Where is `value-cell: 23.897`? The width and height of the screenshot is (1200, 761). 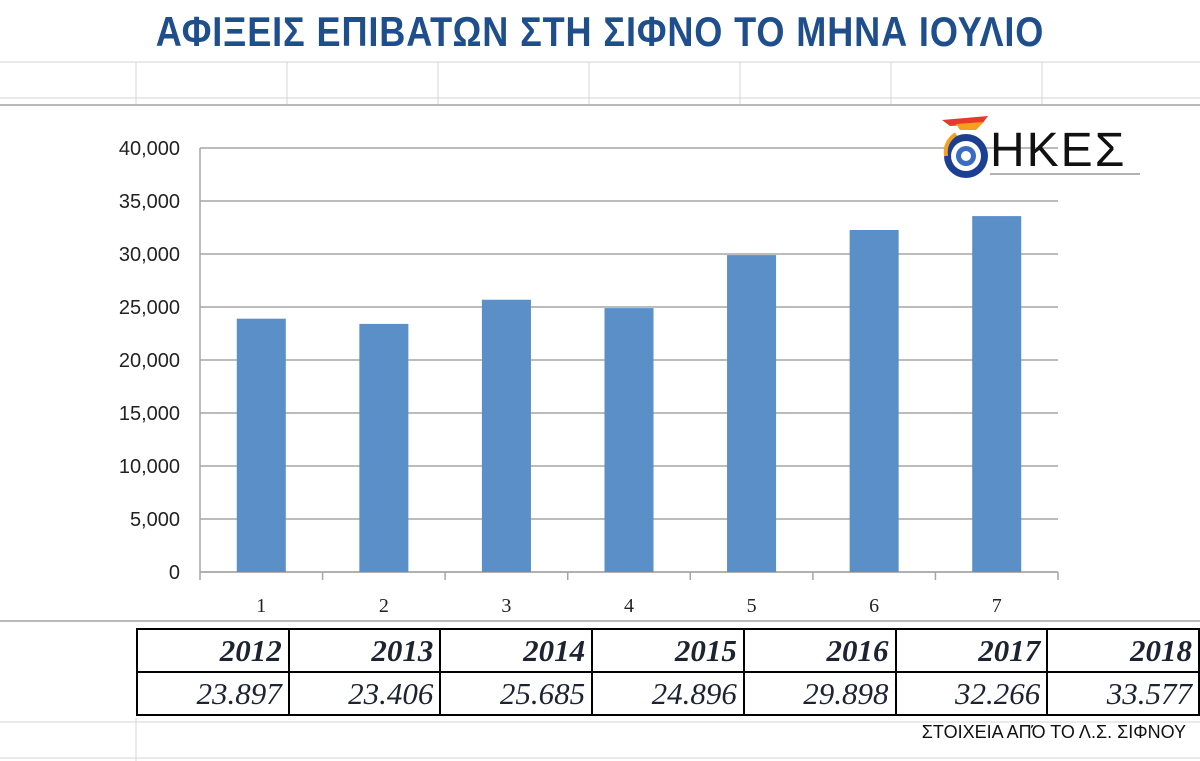
value-cell: 23.897 is located at coordinates (213, 693).